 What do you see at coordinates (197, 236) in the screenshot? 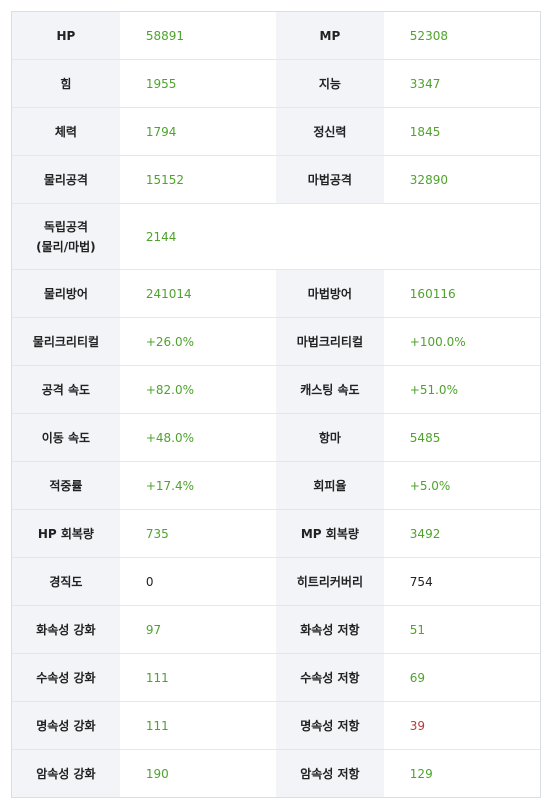
I see `stat-value-independent-attack: 2144` at bounding box center [197, 236].